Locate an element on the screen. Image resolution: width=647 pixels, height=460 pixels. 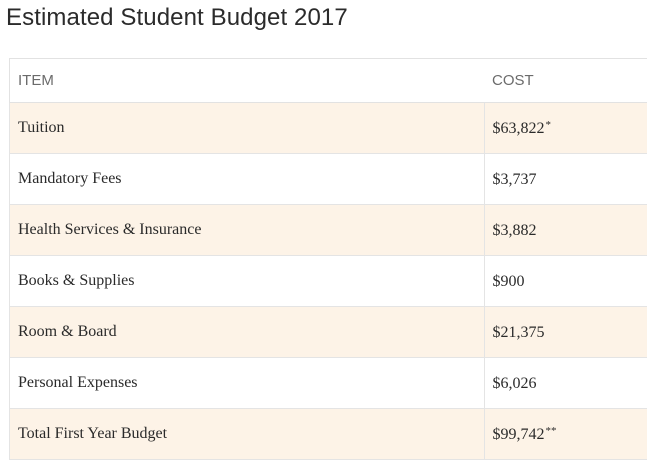
column-header-item: ITEM is located at coordinates (246, 80).